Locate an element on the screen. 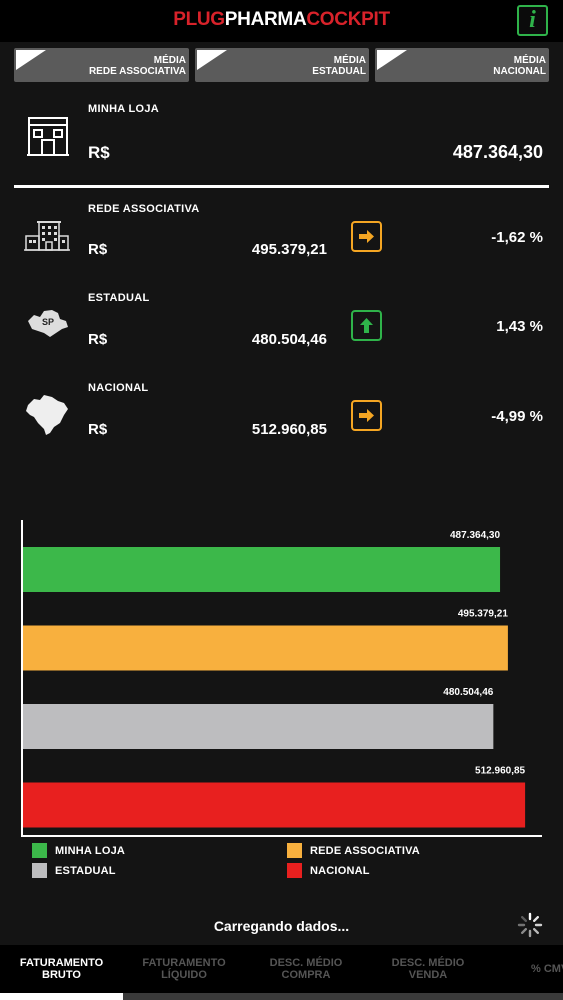 Image resolution: width=563 pixels, height=1000 pixels. tab-label-line2: ESTADUAL is located at coordinates (339, 71).